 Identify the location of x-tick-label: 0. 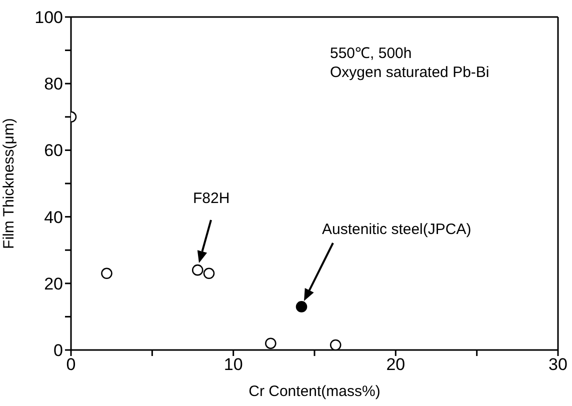
(71, 364).